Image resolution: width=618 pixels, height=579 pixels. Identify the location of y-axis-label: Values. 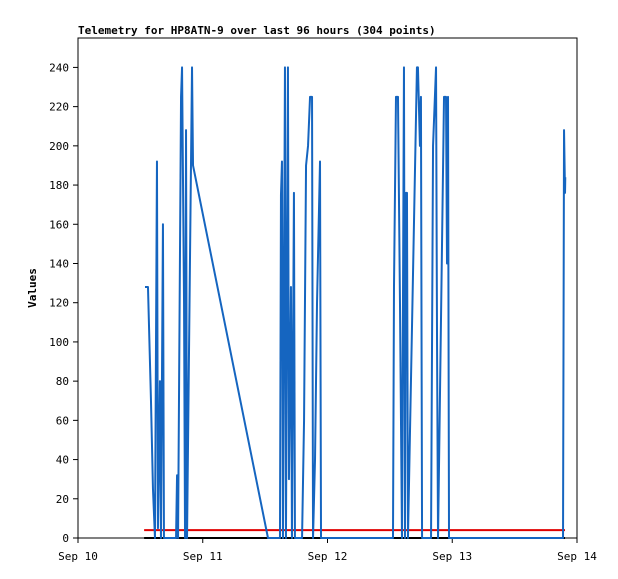
(32, 288).